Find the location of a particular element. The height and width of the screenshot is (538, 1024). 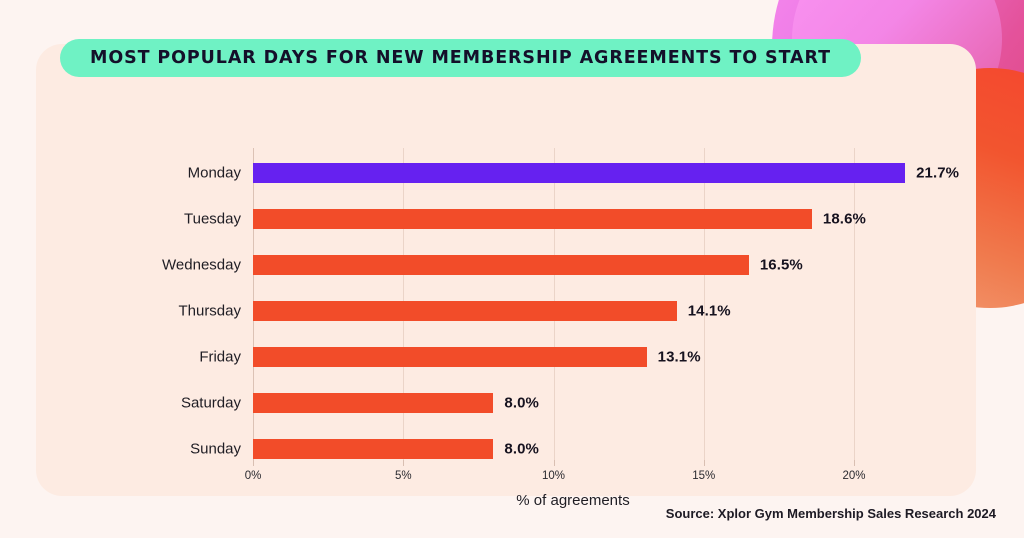

x-tick-label: 15% is located at coordinates (704, 476).